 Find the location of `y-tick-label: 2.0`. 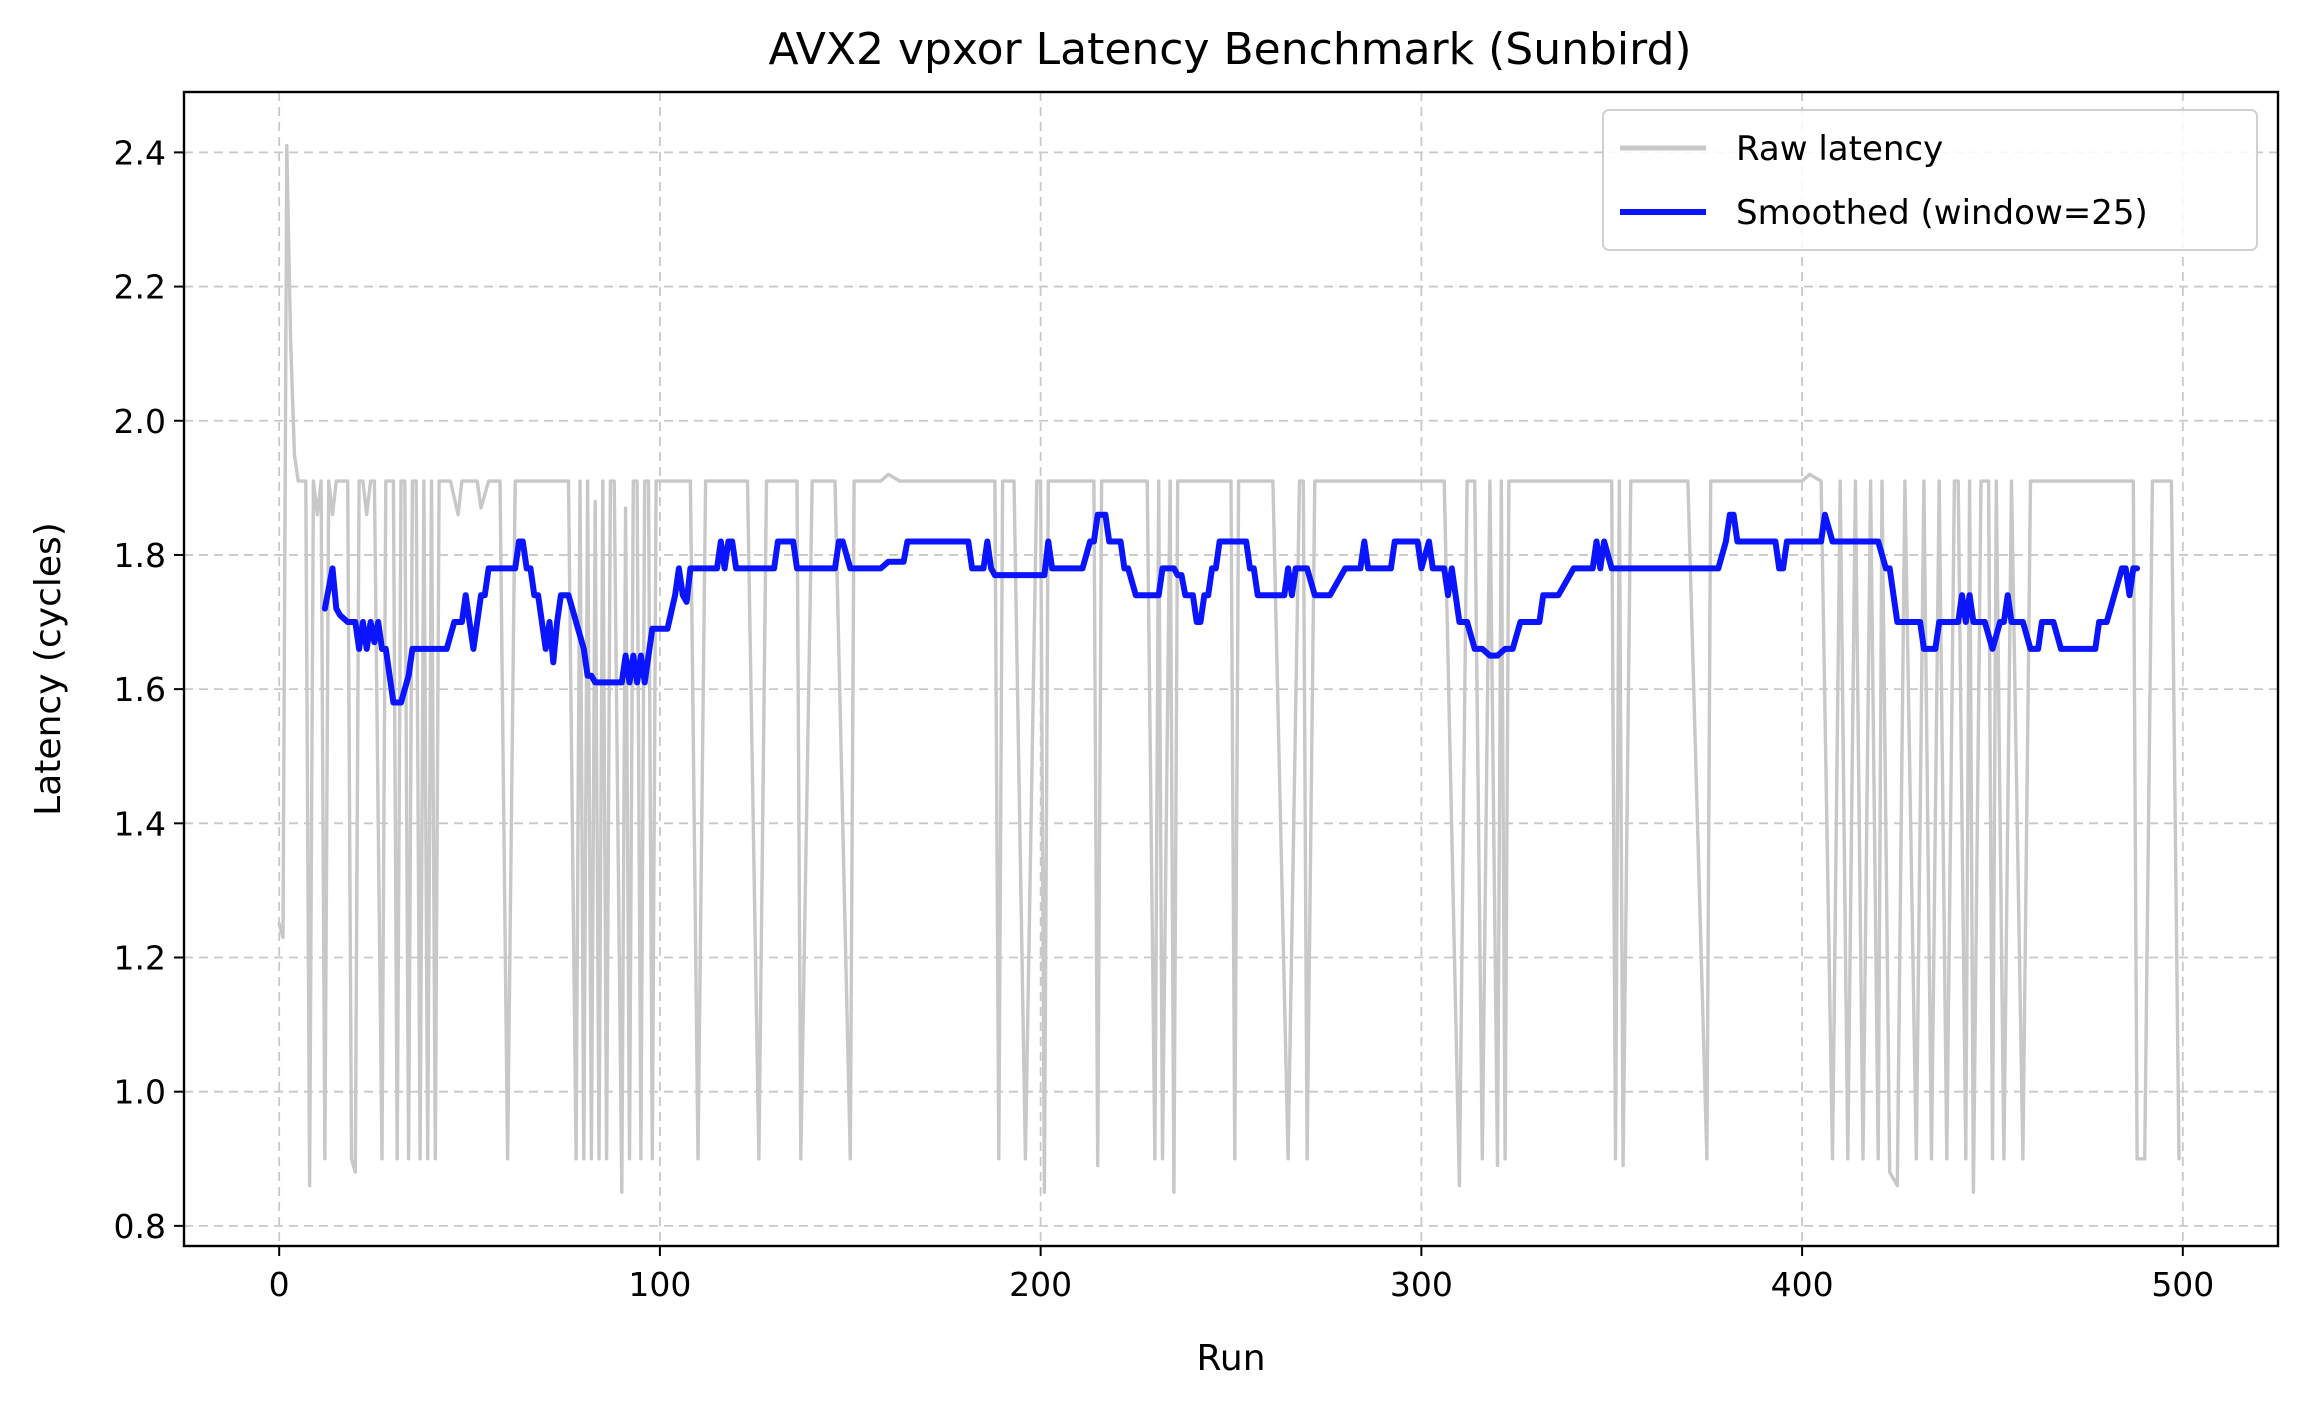

y-tick-label: 2.0 is located at coordinates (140, 421).